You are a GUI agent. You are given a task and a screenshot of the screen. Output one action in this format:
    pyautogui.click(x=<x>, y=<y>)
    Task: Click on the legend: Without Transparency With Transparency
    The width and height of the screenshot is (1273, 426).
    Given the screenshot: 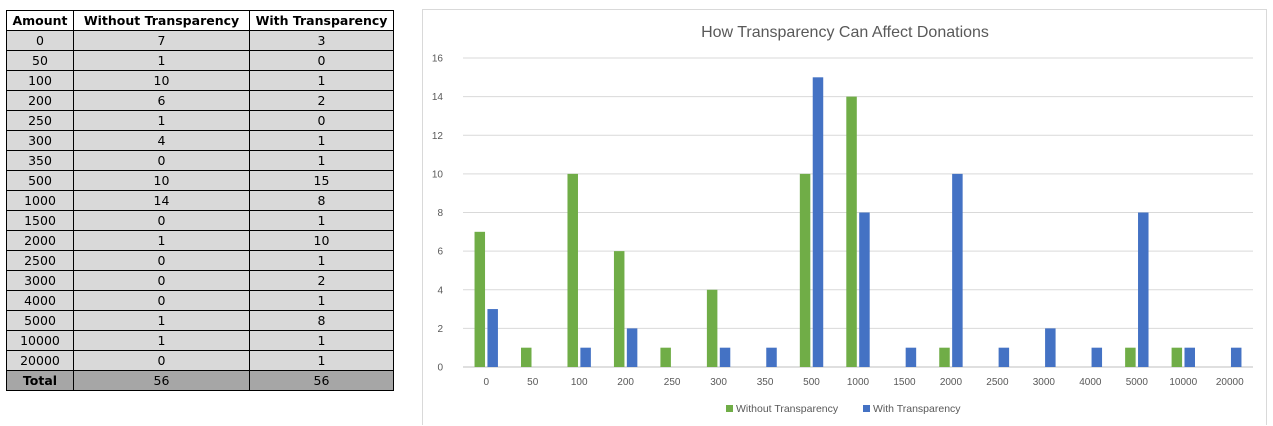 What is the action you would take?
    pyautogui.click(x=843, y=409)
    